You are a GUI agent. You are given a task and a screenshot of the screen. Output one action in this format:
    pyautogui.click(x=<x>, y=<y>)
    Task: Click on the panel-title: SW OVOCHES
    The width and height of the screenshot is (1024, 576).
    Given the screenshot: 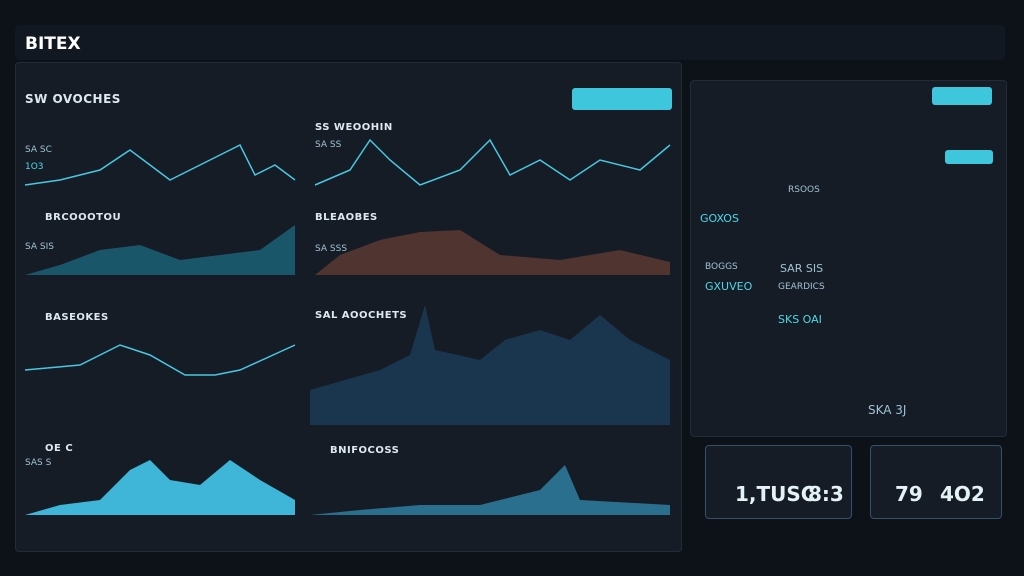 What is the action you would take?
    pyautogui.click(x=73, y=99)
    